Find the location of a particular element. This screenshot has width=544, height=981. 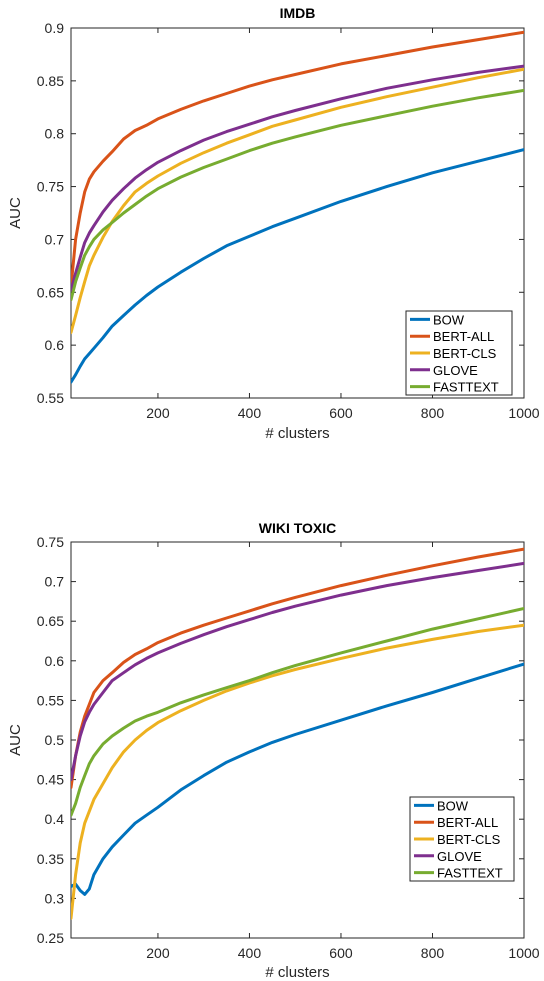

y-tick-label: 0.5 is located at coordinates (55, 740).